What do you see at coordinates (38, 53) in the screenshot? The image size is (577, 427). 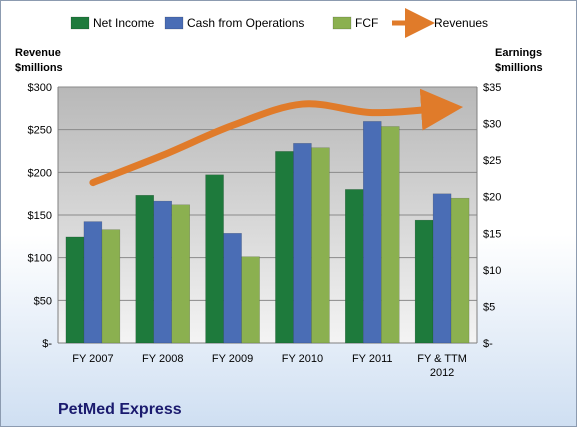 I see `left-axis-title-line1: Revenue` at bounding box center [38, 53].